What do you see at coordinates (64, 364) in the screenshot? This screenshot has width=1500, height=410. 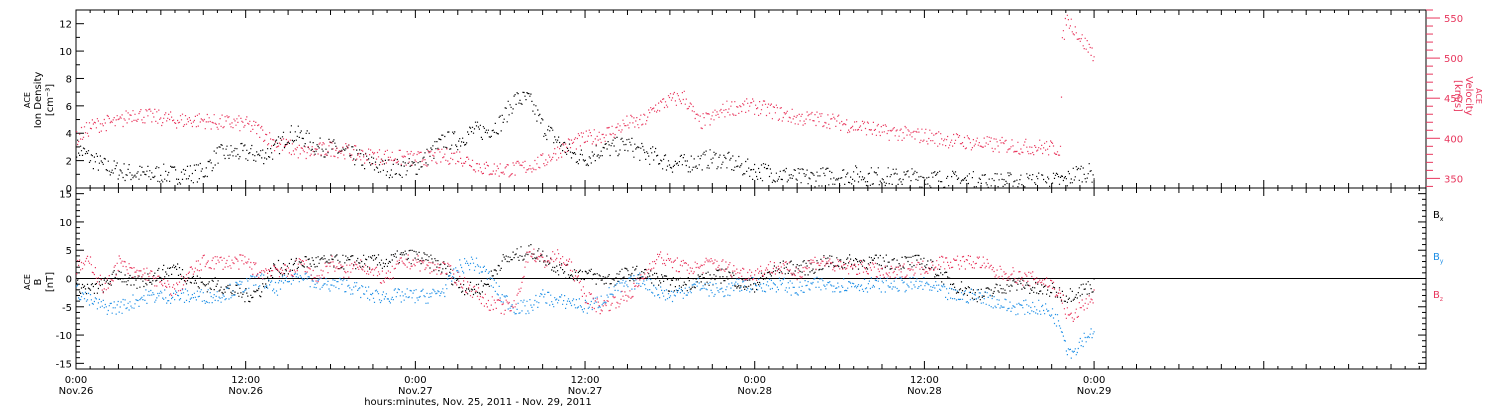 I see `y-tick-label-left-p1: -15` at bounding box center [64, 364].